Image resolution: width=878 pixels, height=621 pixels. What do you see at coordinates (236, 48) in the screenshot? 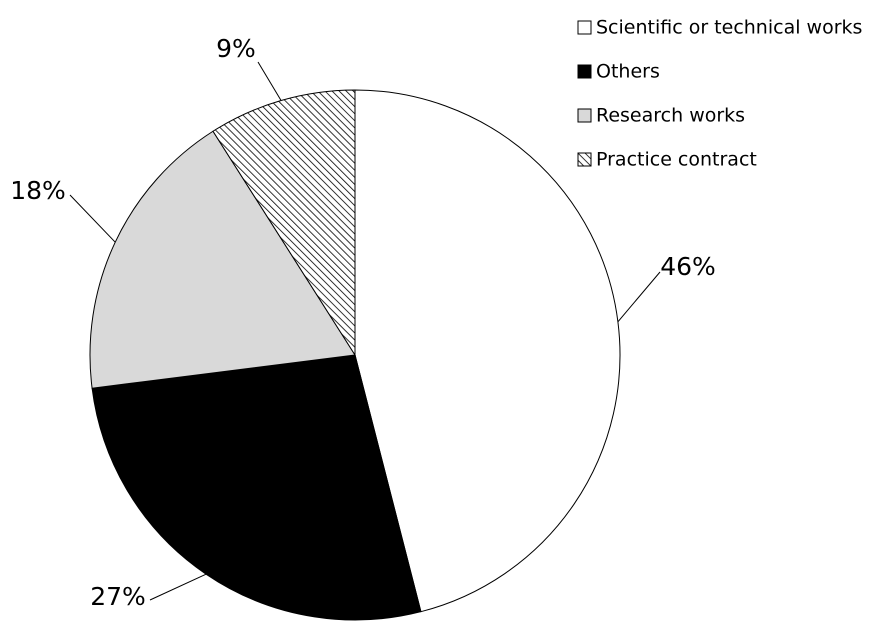
I see `data-label: 9%` at bounding box center [236, 48].